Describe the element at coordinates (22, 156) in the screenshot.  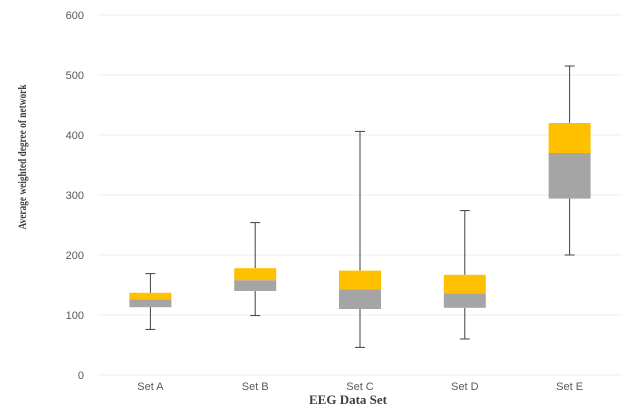
I see `y-axis-title: Average weighted degree of network` at that location.